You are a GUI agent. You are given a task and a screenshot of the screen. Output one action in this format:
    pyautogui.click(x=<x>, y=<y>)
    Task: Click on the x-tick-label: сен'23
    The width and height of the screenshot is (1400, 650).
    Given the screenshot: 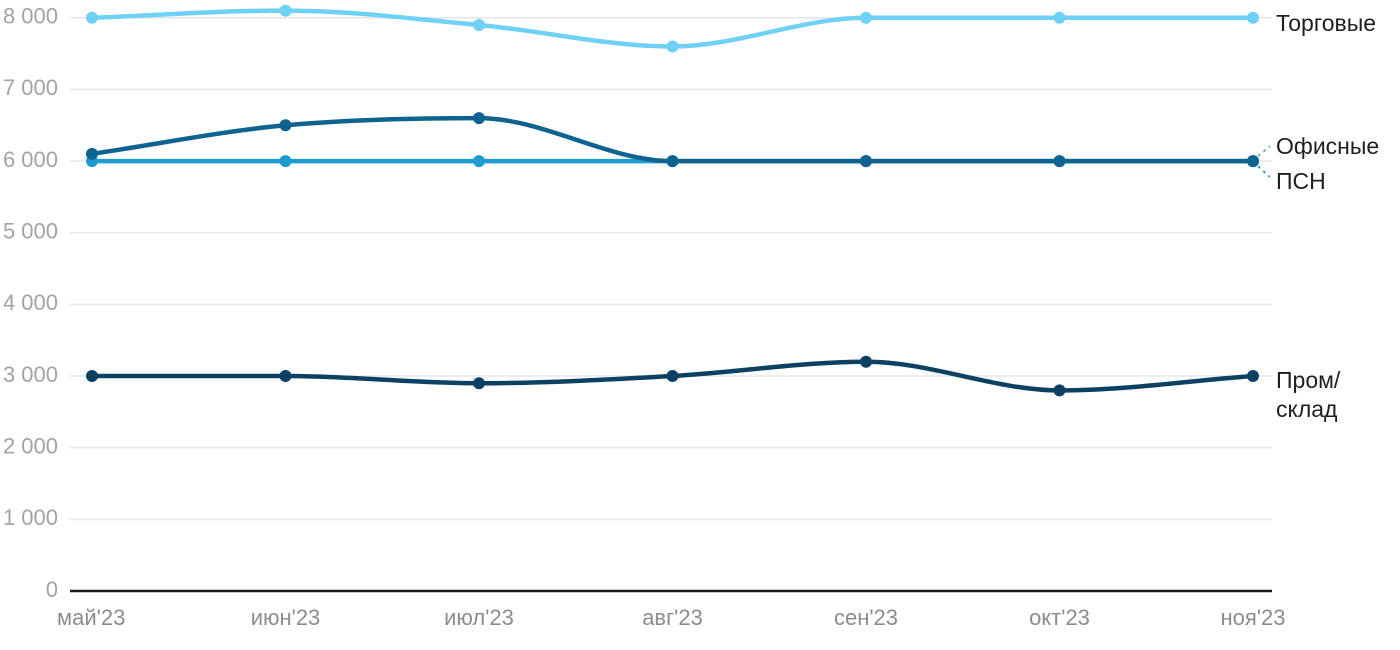 What is the action you would take?
    pyautogui.click(x=866, y=617)
    